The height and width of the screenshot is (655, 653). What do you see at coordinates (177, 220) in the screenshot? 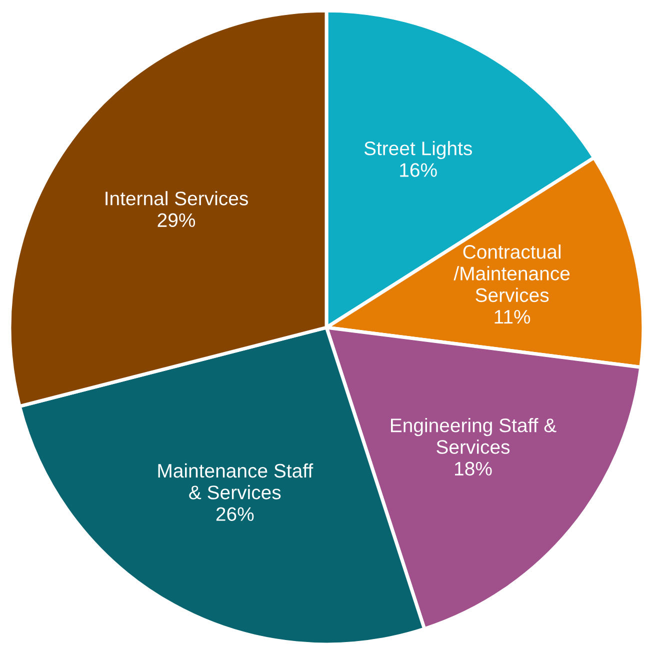
I see `data-label: 29%` at bounding box center [177, 220].